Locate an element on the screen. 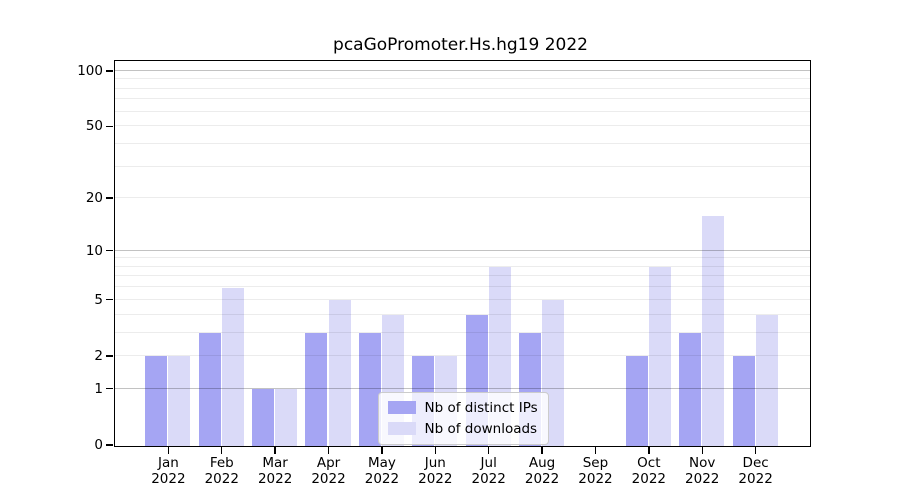 The width and height of the screenshot is (900, 500). x-tick-oct is located at coordinates (649, 450).